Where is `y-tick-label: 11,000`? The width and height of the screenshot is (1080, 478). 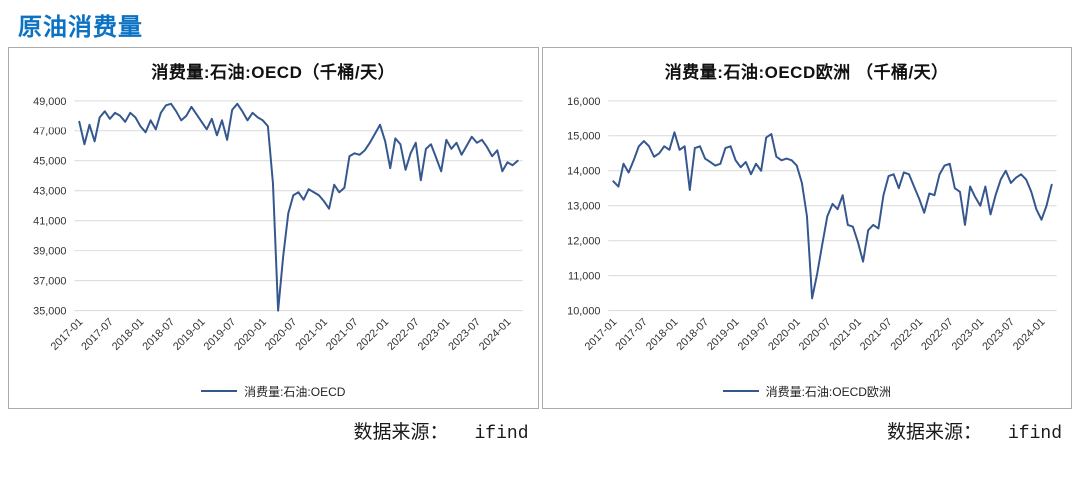 y-tick-label: 11,000 is located at coordinates (583, 277).